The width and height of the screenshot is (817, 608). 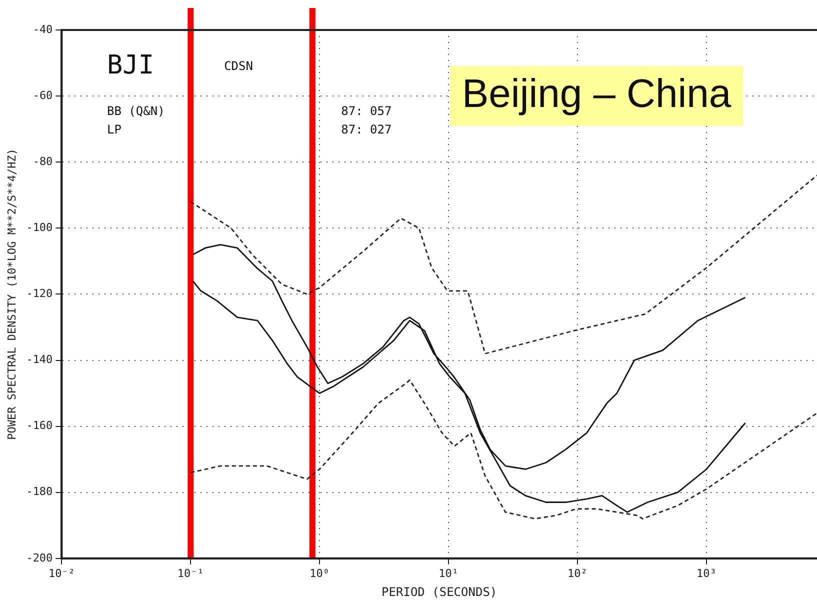 I want to click on y-tick-label: -160, so click(x=39, y=425).